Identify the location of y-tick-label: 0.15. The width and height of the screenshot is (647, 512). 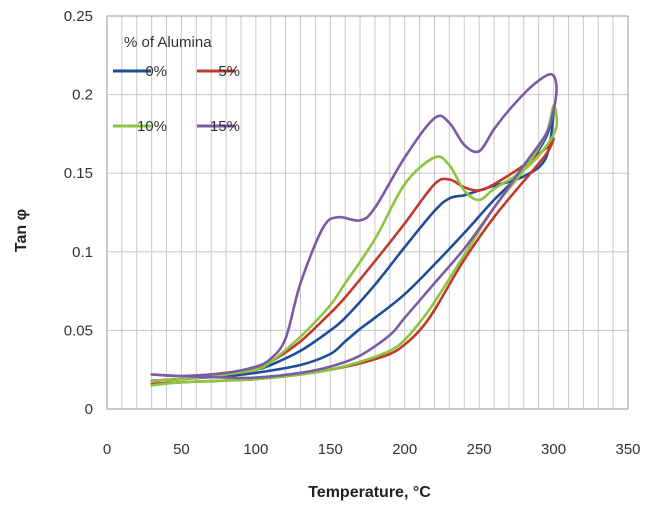
(78, 173).